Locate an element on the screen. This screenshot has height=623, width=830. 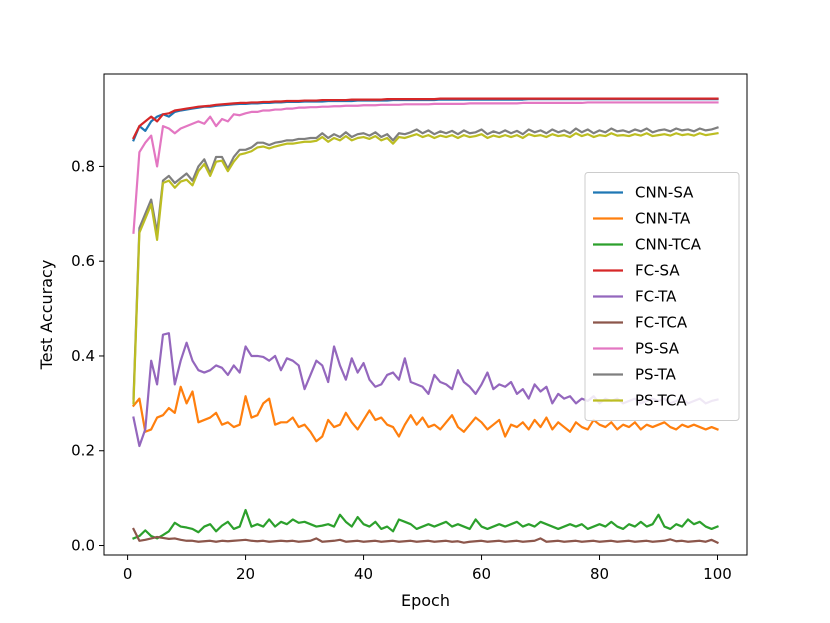
series-line-fc-sa is located at coordinates (425, 118).